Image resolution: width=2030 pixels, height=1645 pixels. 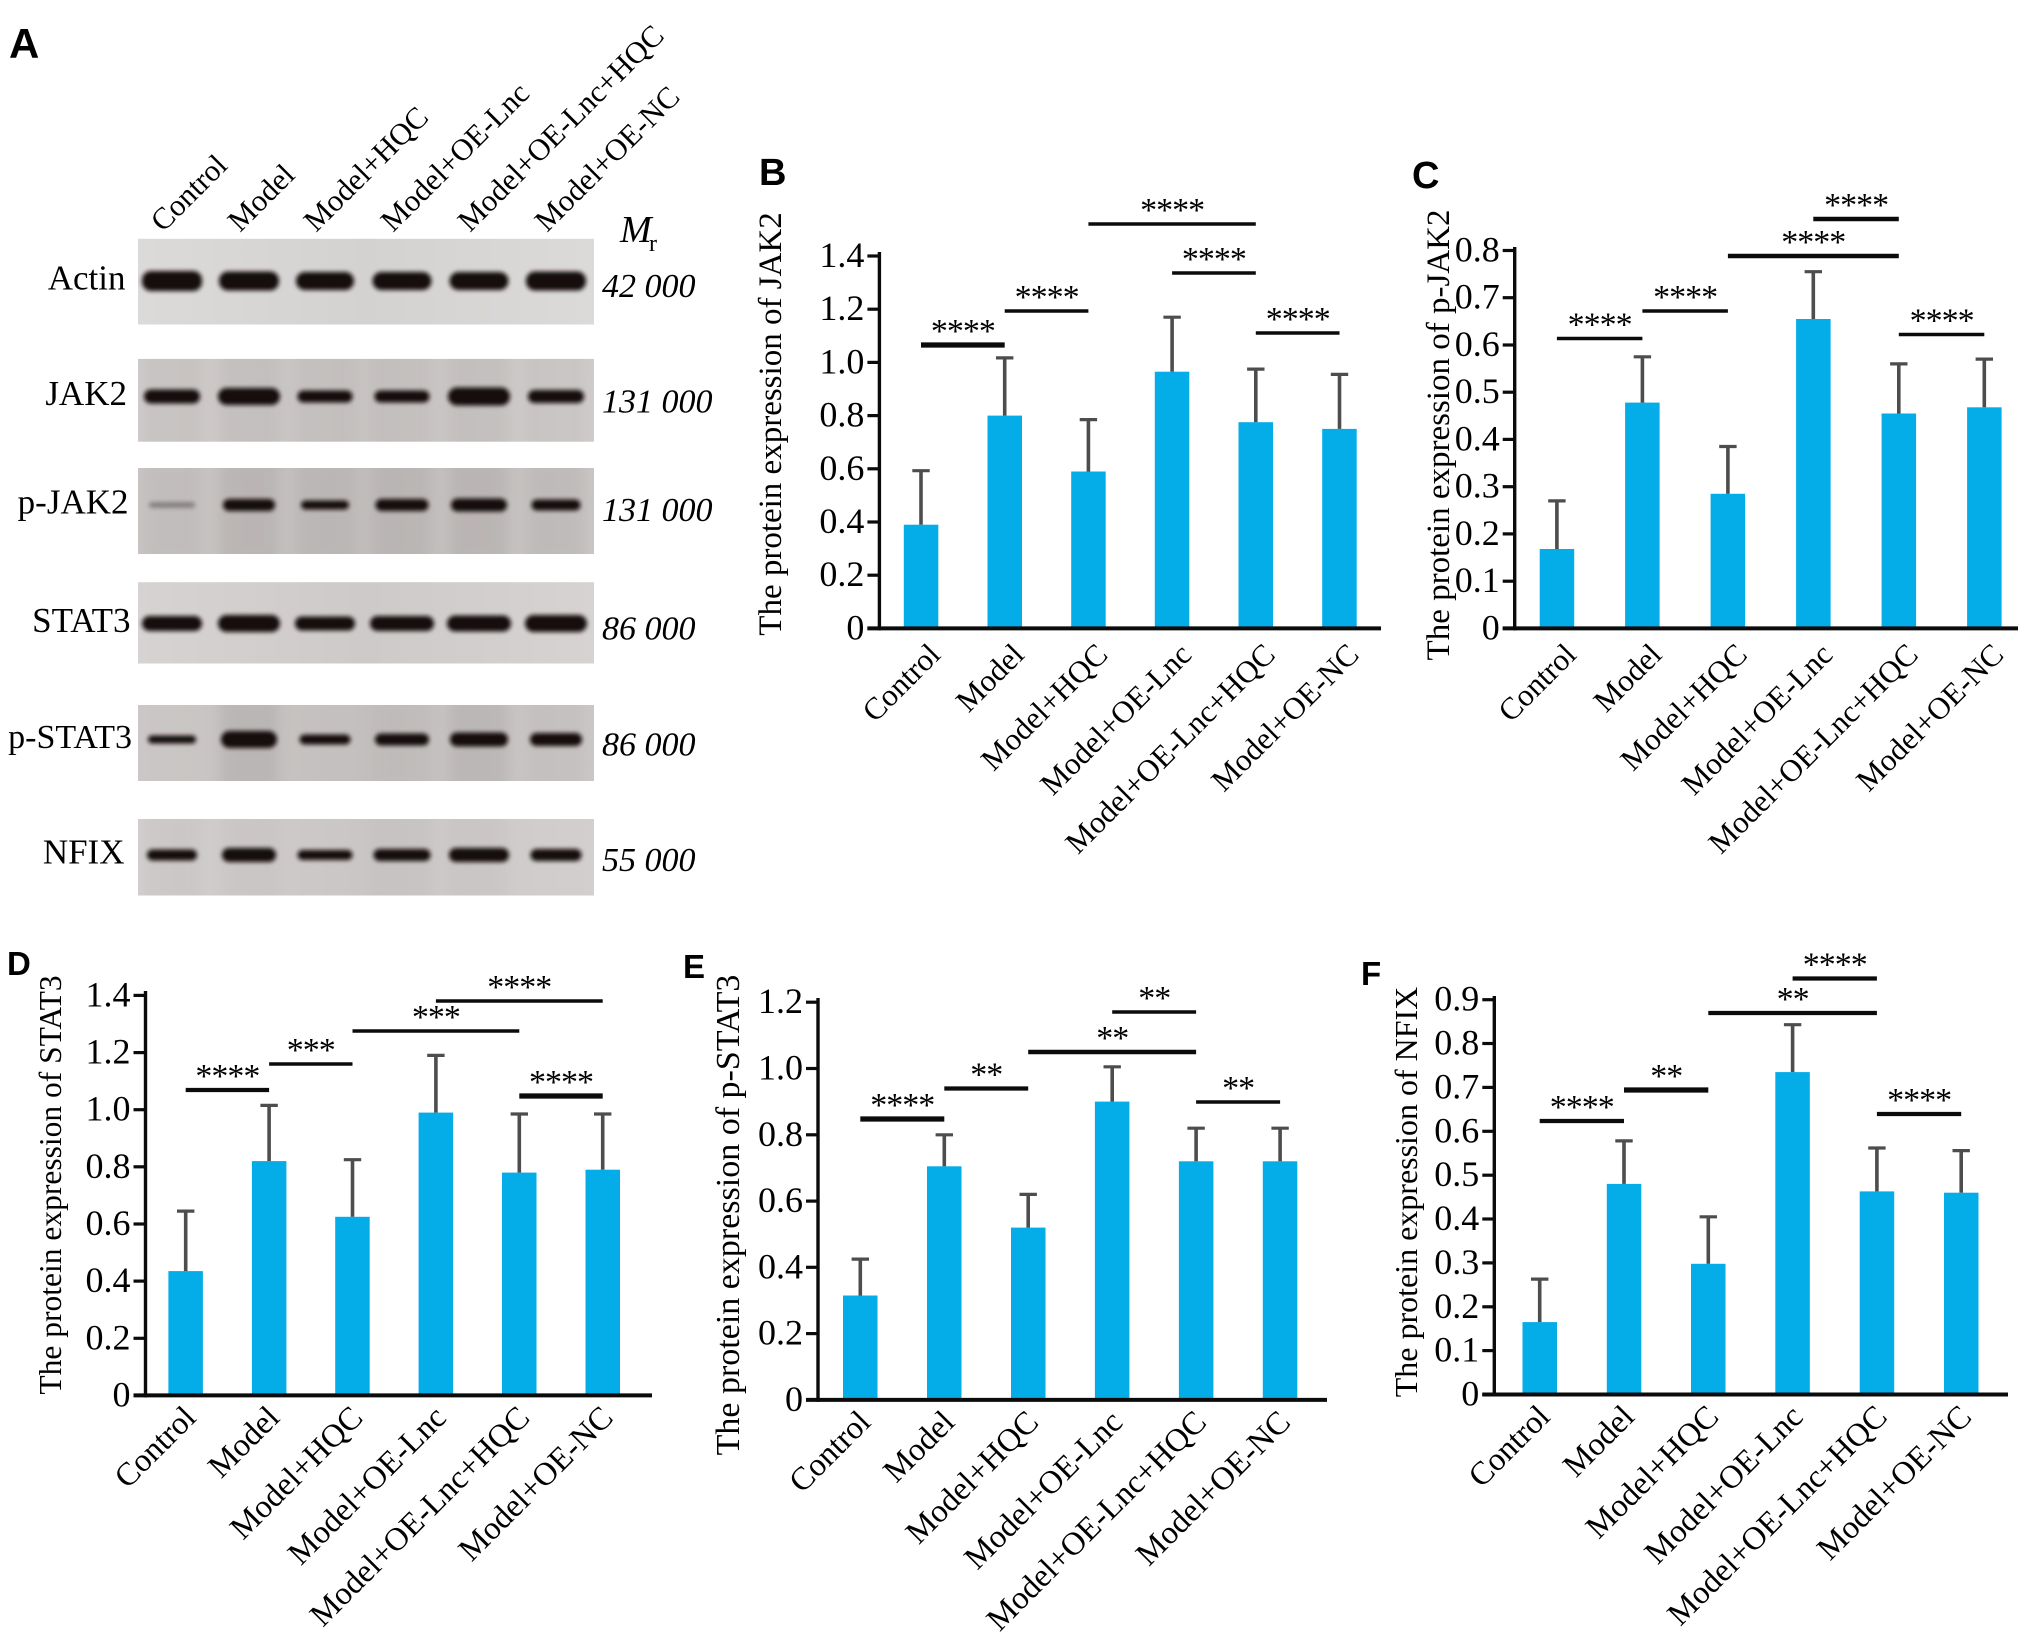 What do you see at coordinates (728, 1215) in the screenshot?
I see `svg-text:The protein expression of p-ST: The protein expression of p-STAT3` at bounding box center [728, 1215].